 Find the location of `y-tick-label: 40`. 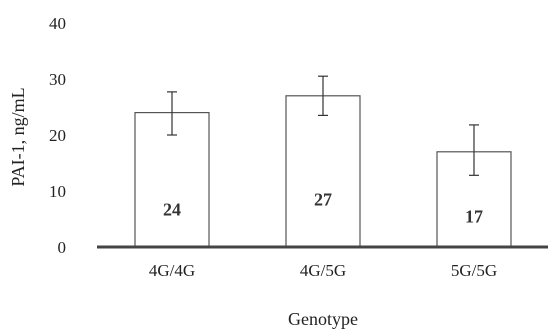

y-tick-label: 40 is located at coordinates (57, 23).